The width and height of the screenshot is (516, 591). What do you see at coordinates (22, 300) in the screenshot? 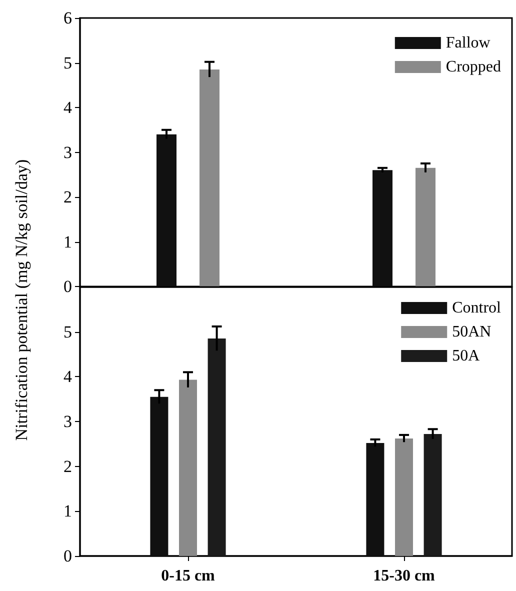
I see `y-axis-title: Nitrification potential (mg N/kg soil/day)` at bounding box center [22, 300].